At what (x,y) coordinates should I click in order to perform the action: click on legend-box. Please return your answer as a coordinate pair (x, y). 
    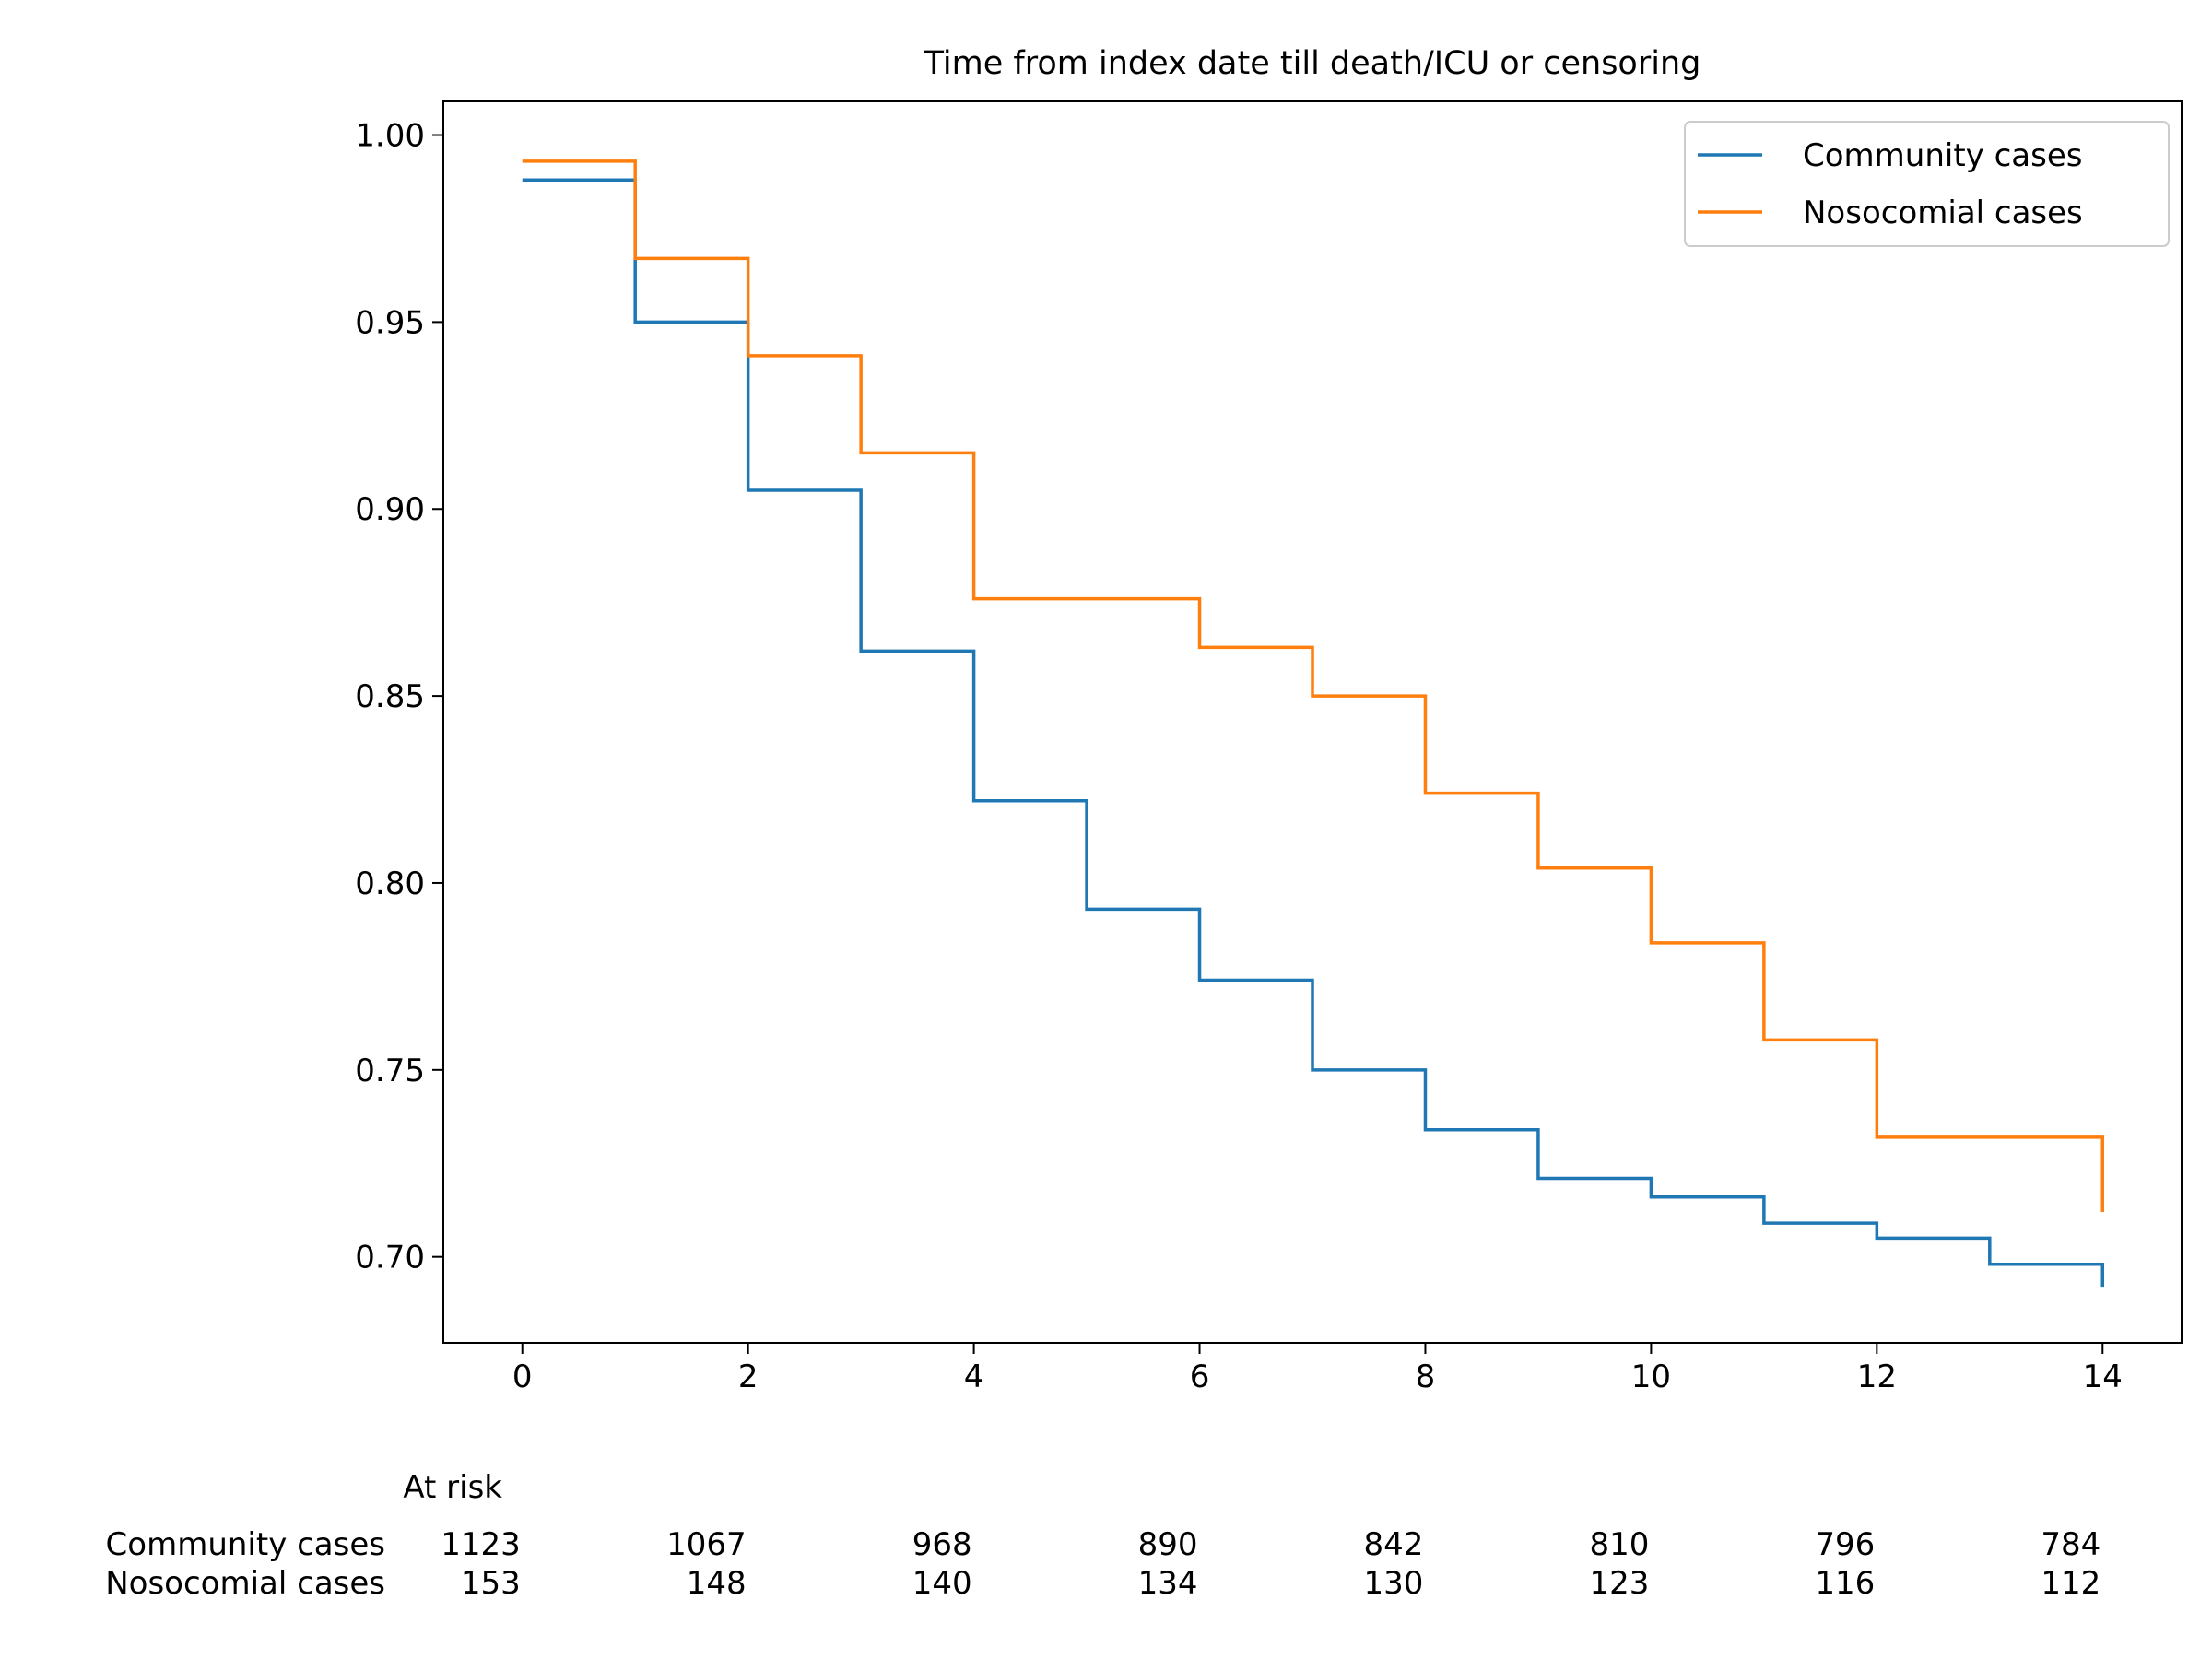
    Looking at the image, I should click on (1927, 184).